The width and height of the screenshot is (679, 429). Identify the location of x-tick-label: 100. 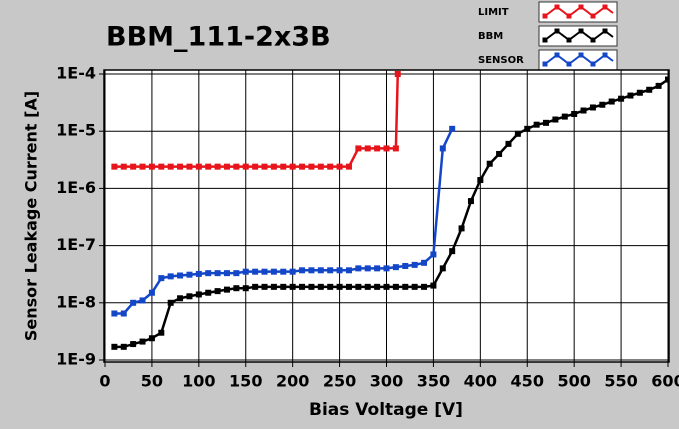
(198, 381).